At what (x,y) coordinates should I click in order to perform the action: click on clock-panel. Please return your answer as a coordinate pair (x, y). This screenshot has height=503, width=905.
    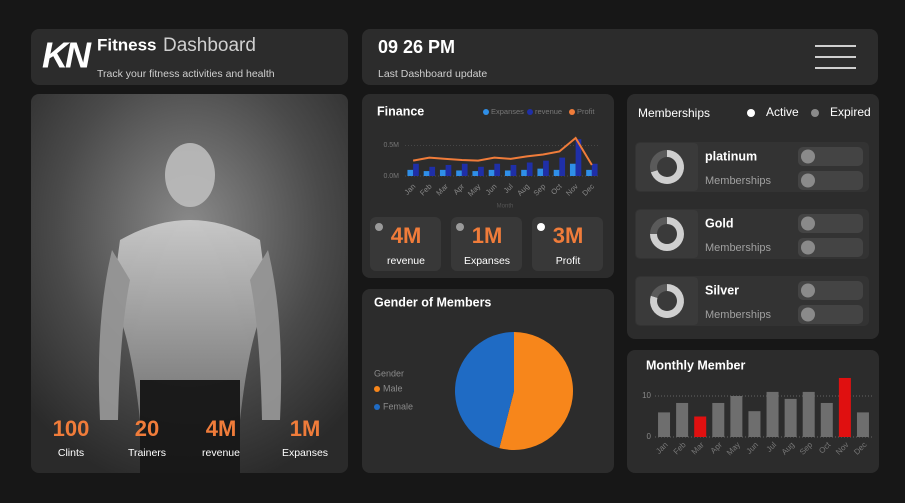
    Looking at the image, I should click on (620, 57).